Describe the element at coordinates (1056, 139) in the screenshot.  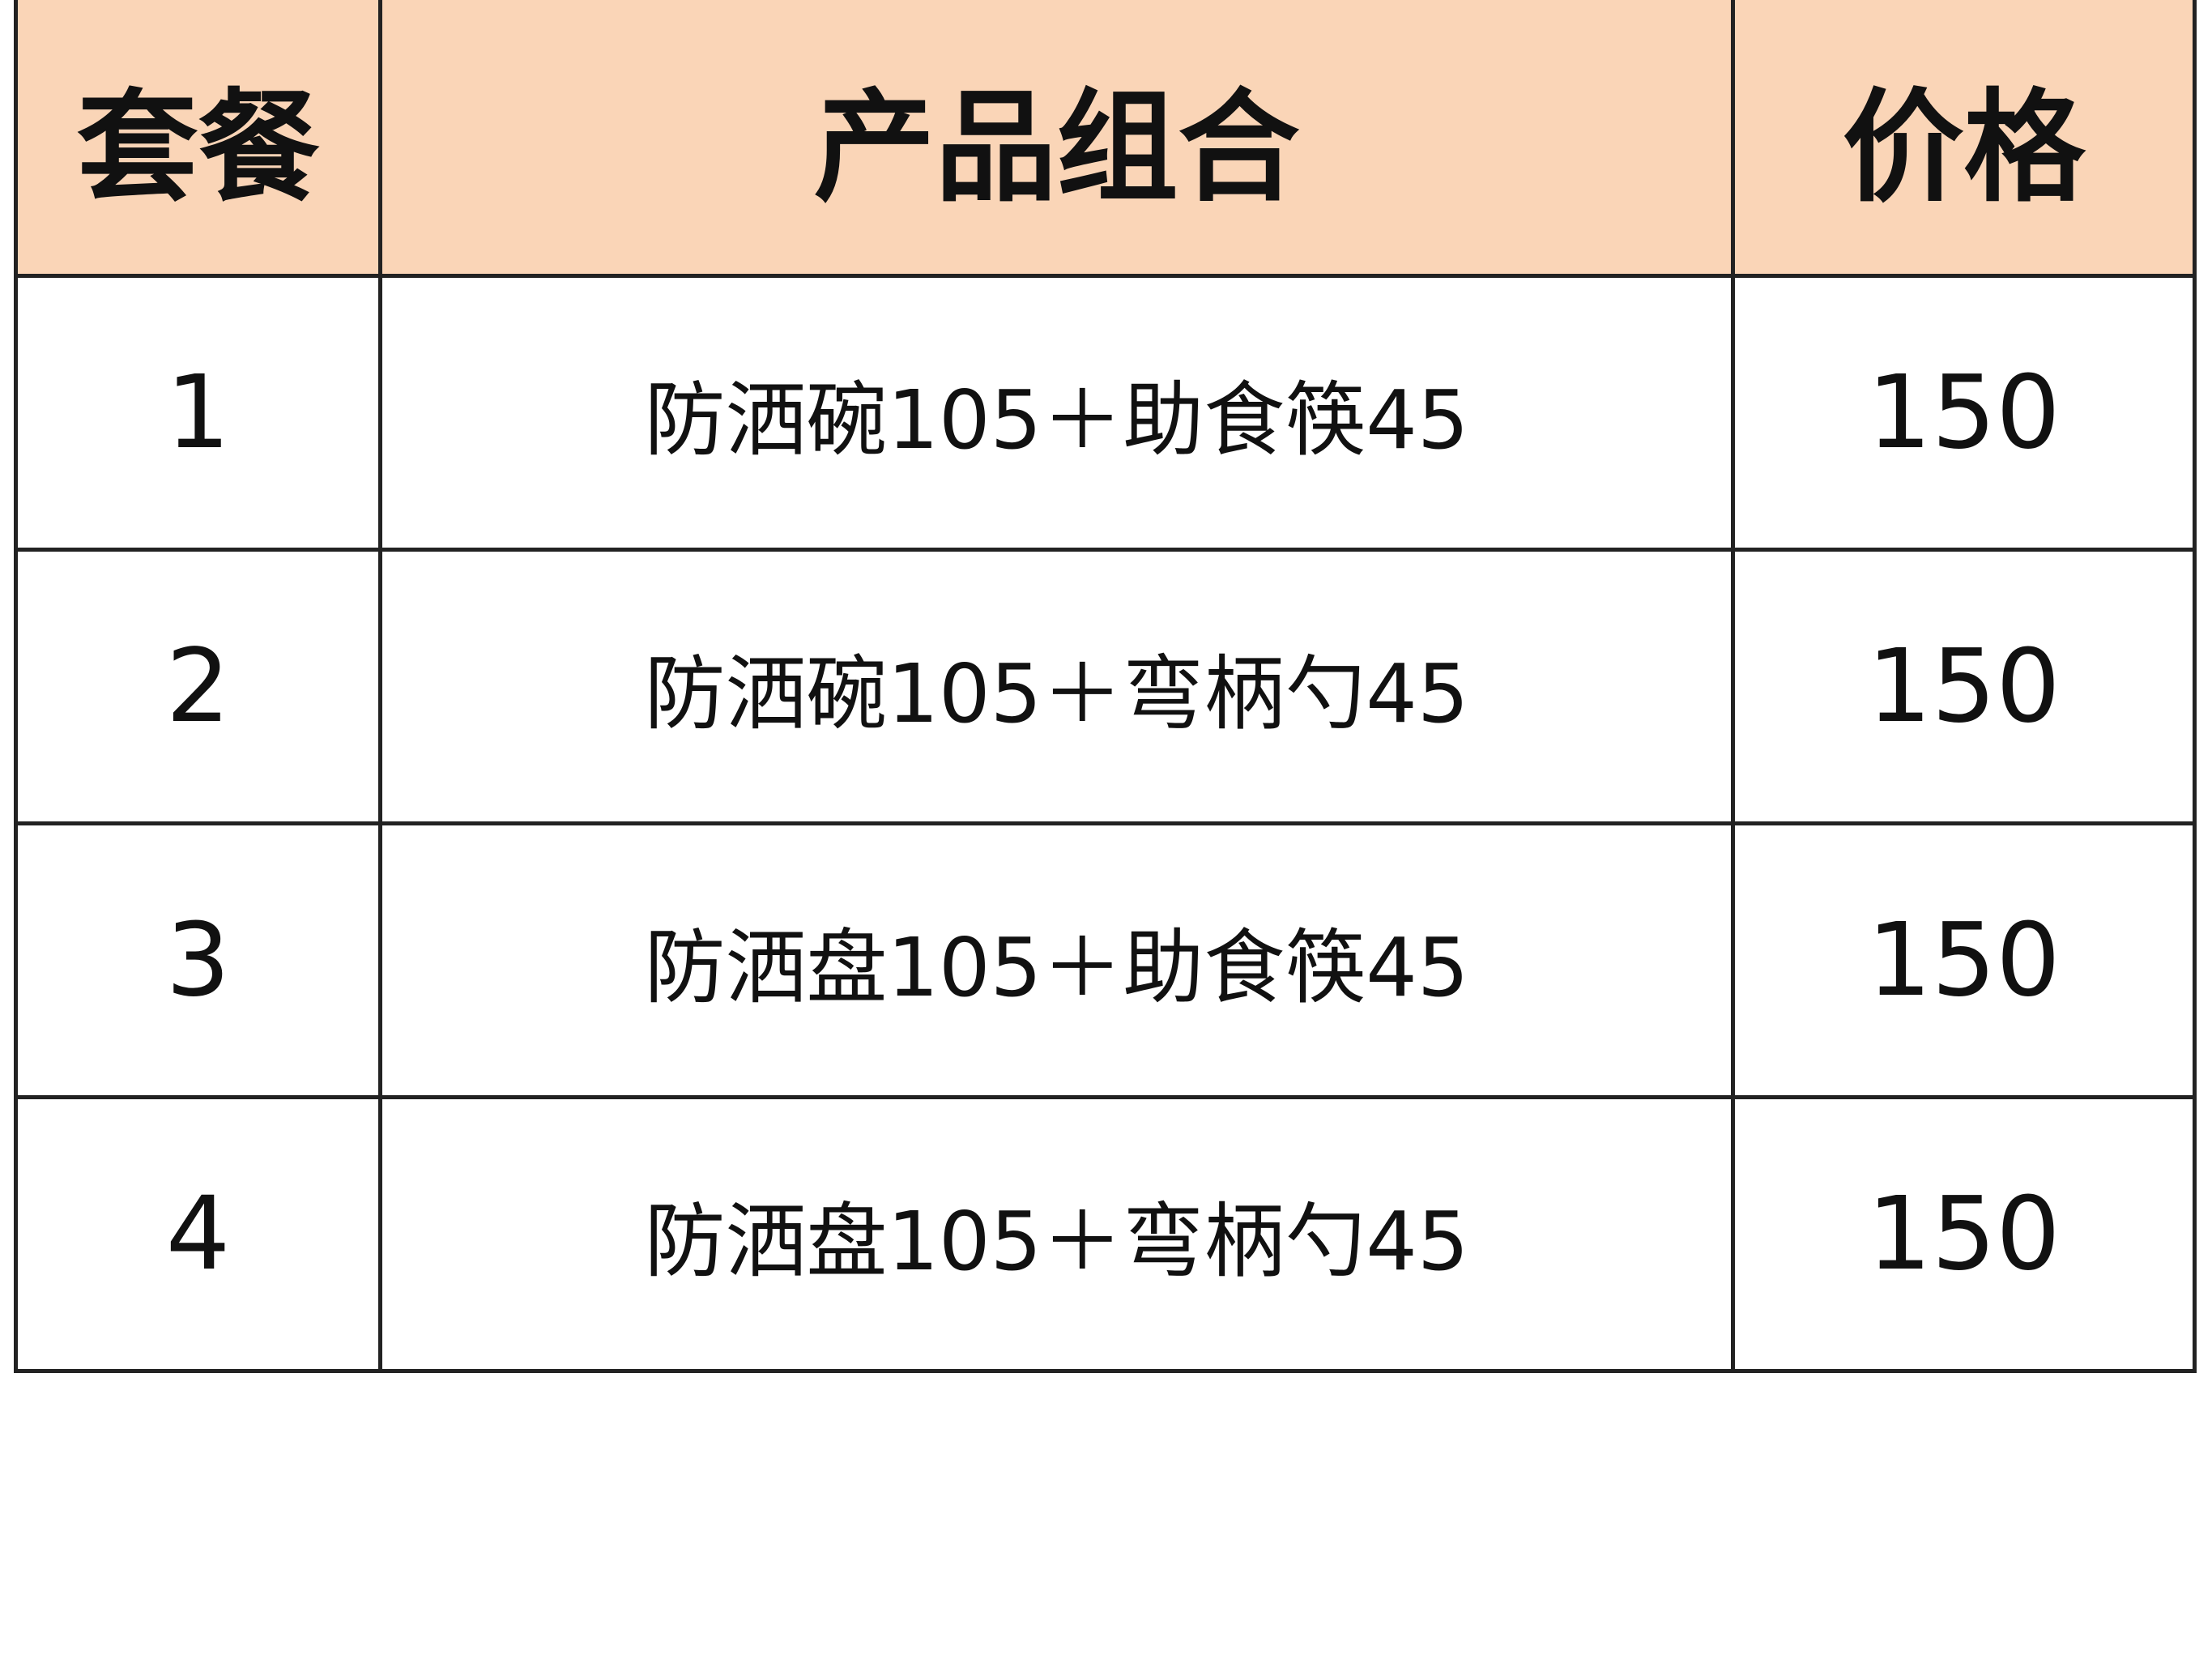
I see `header-combo: 产品组合` at that location.